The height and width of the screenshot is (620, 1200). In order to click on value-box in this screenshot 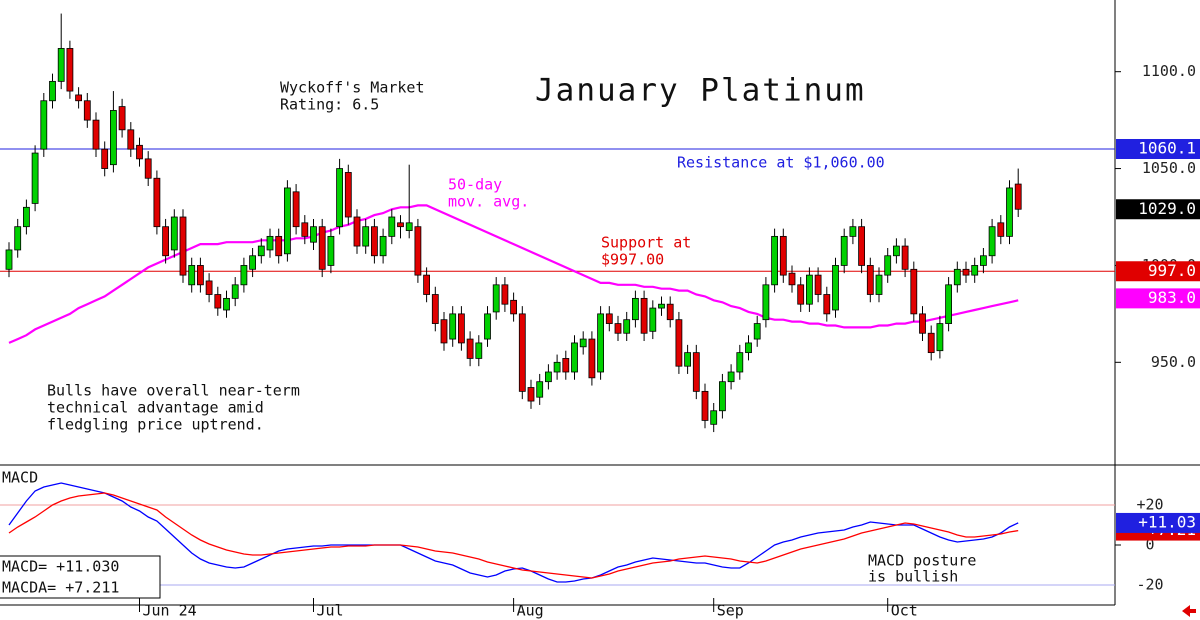, I will do `click(1158, 209)`.